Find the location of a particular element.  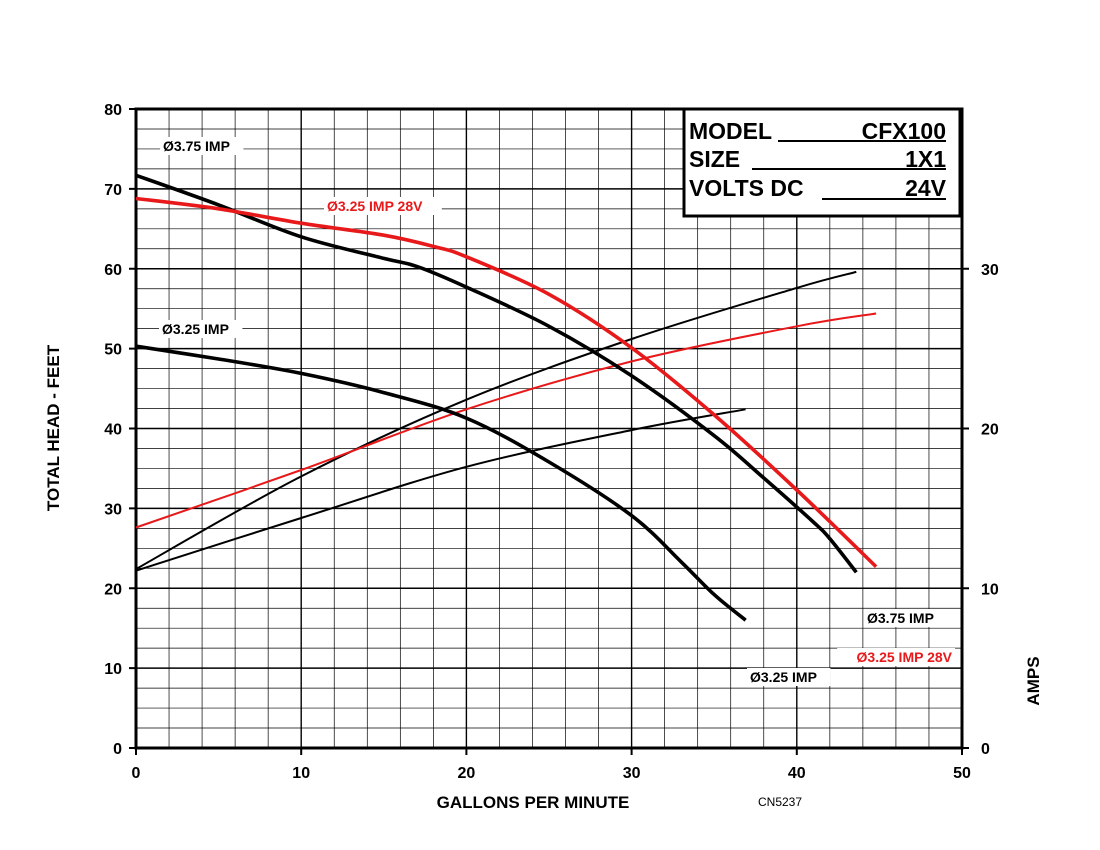

x-tick-label: 50 is located at coordinates (962, 773).